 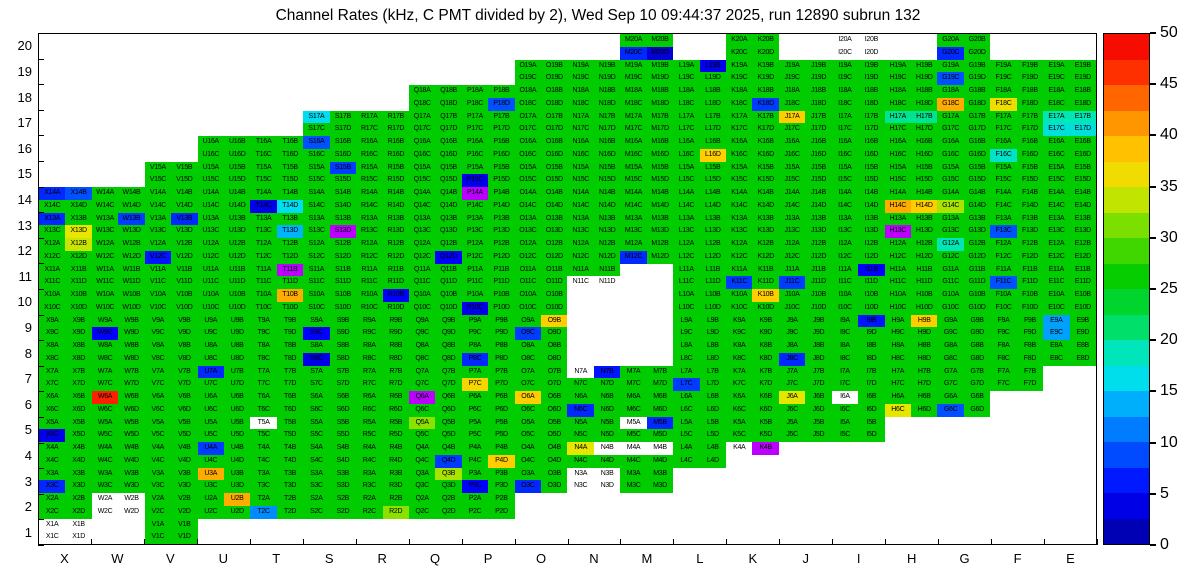 I want to click on channel-cell: X4A, so click(x=52, y=448).